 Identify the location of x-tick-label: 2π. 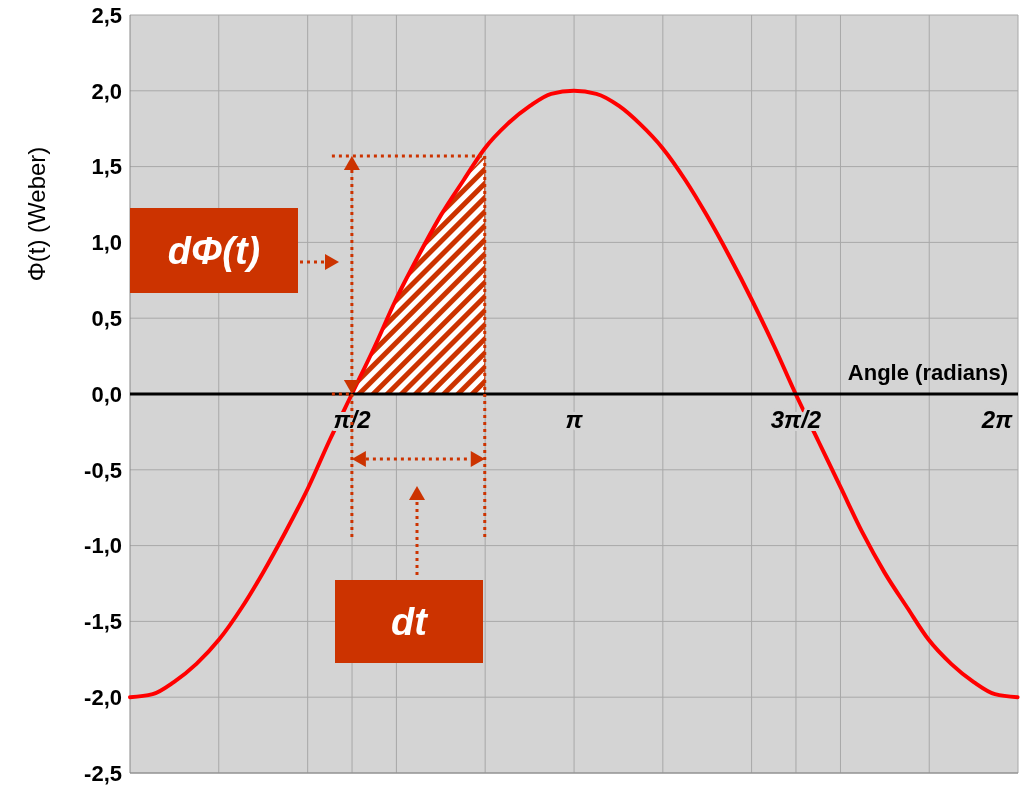
(997, 419).